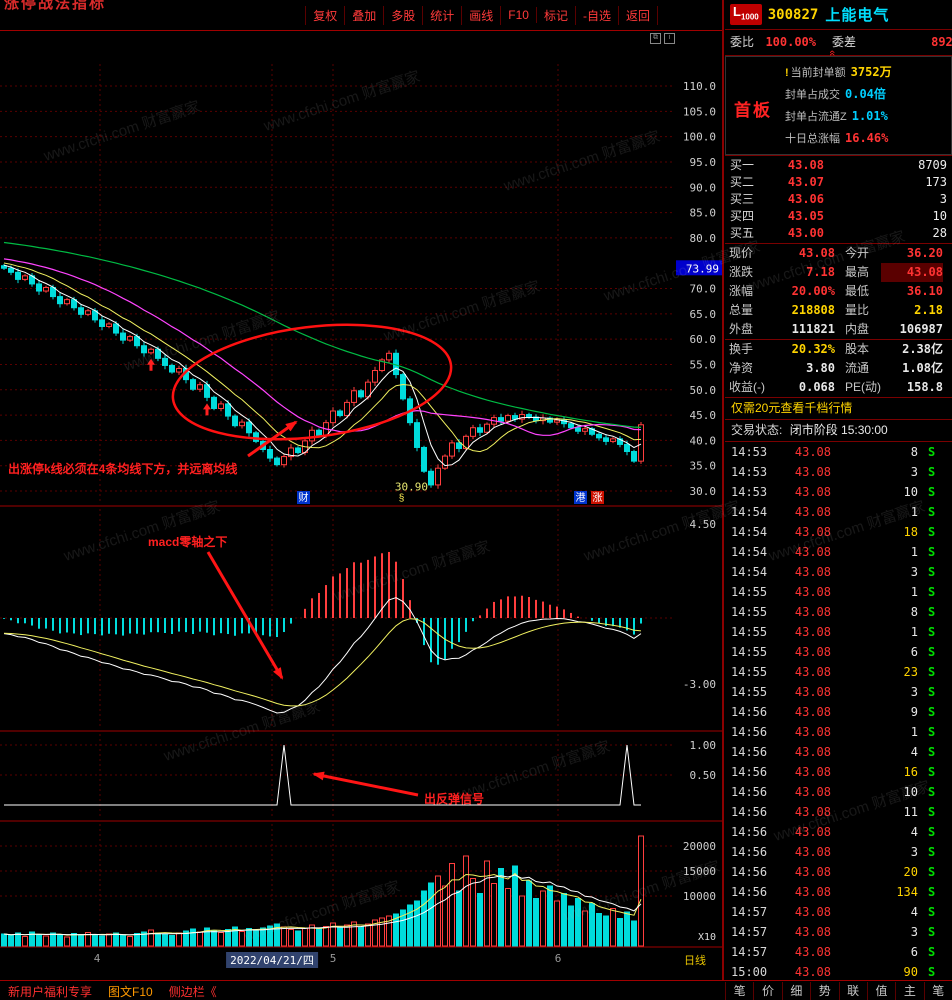 This screenshot has width=952, height=1000. What do you see at coordinates (838, 512) in the screenshot?
I see `tick-row: 14:54 43.08 1 S` at bounding box center [838, 512].